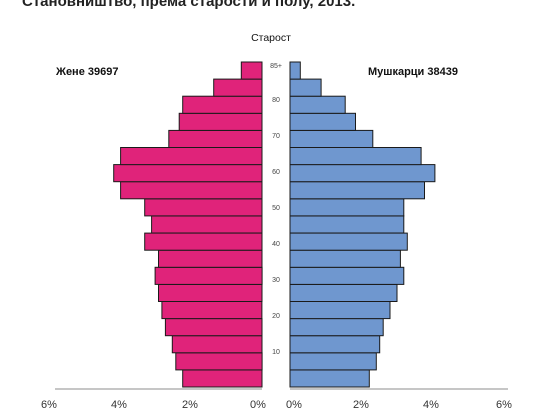 This screenshot has width=542, height=411. I want to click on age-tick-label: 40, so click(276, 244).